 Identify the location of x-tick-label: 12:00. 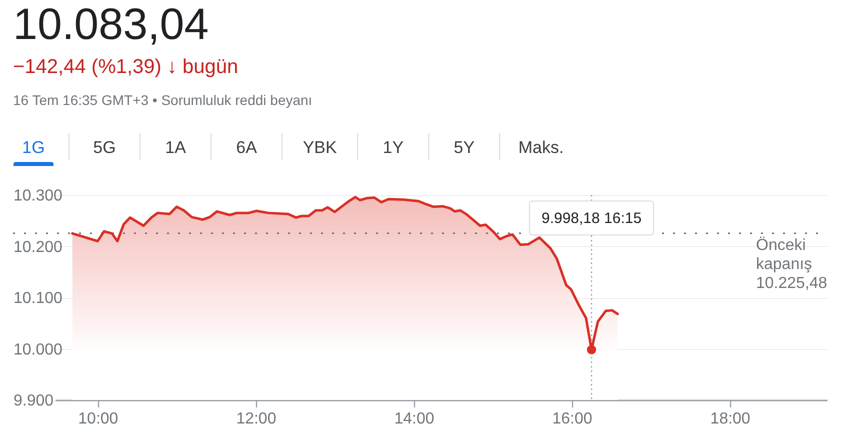
(256, 419).